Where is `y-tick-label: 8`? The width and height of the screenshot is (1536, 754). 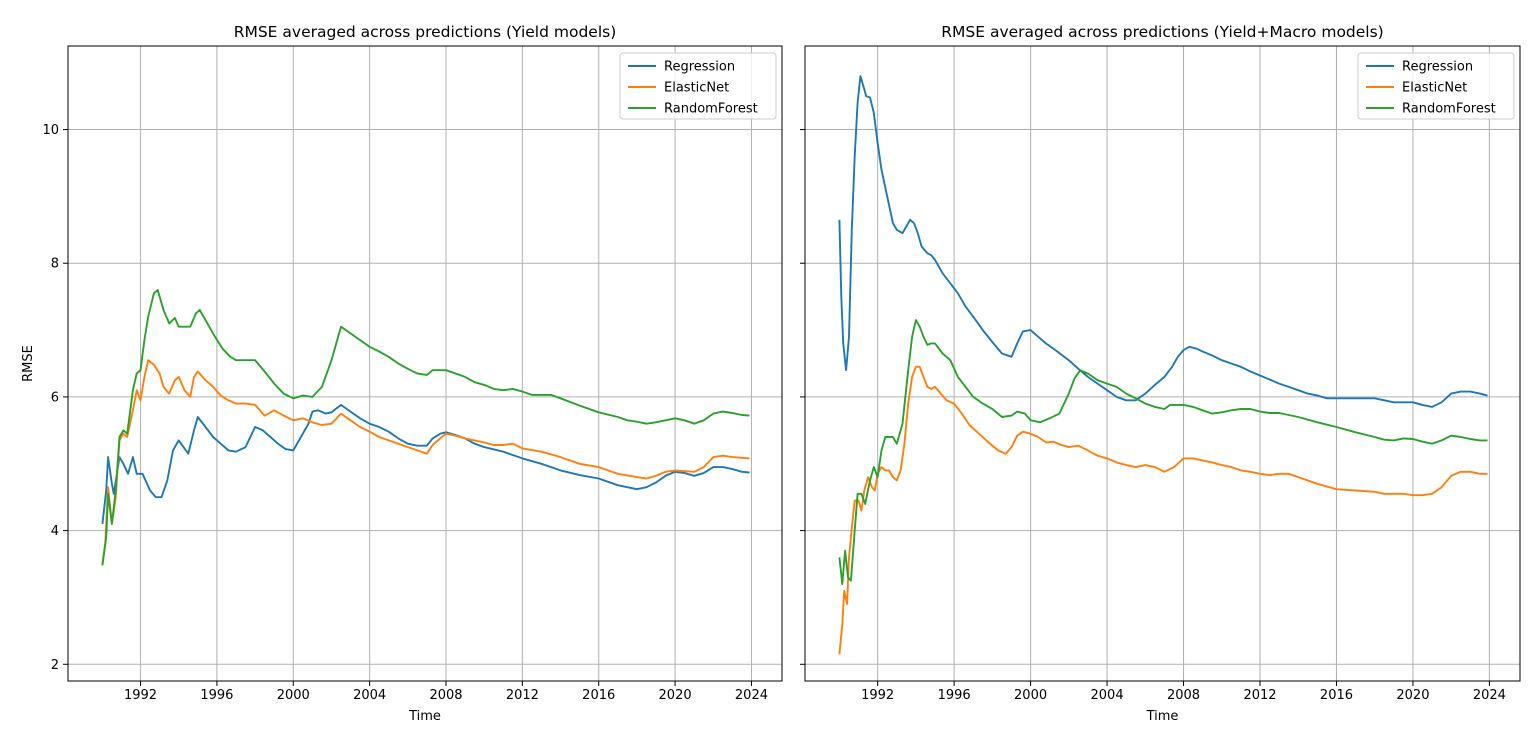 y-tick-label: 8 is located at coordinates (55, 264).